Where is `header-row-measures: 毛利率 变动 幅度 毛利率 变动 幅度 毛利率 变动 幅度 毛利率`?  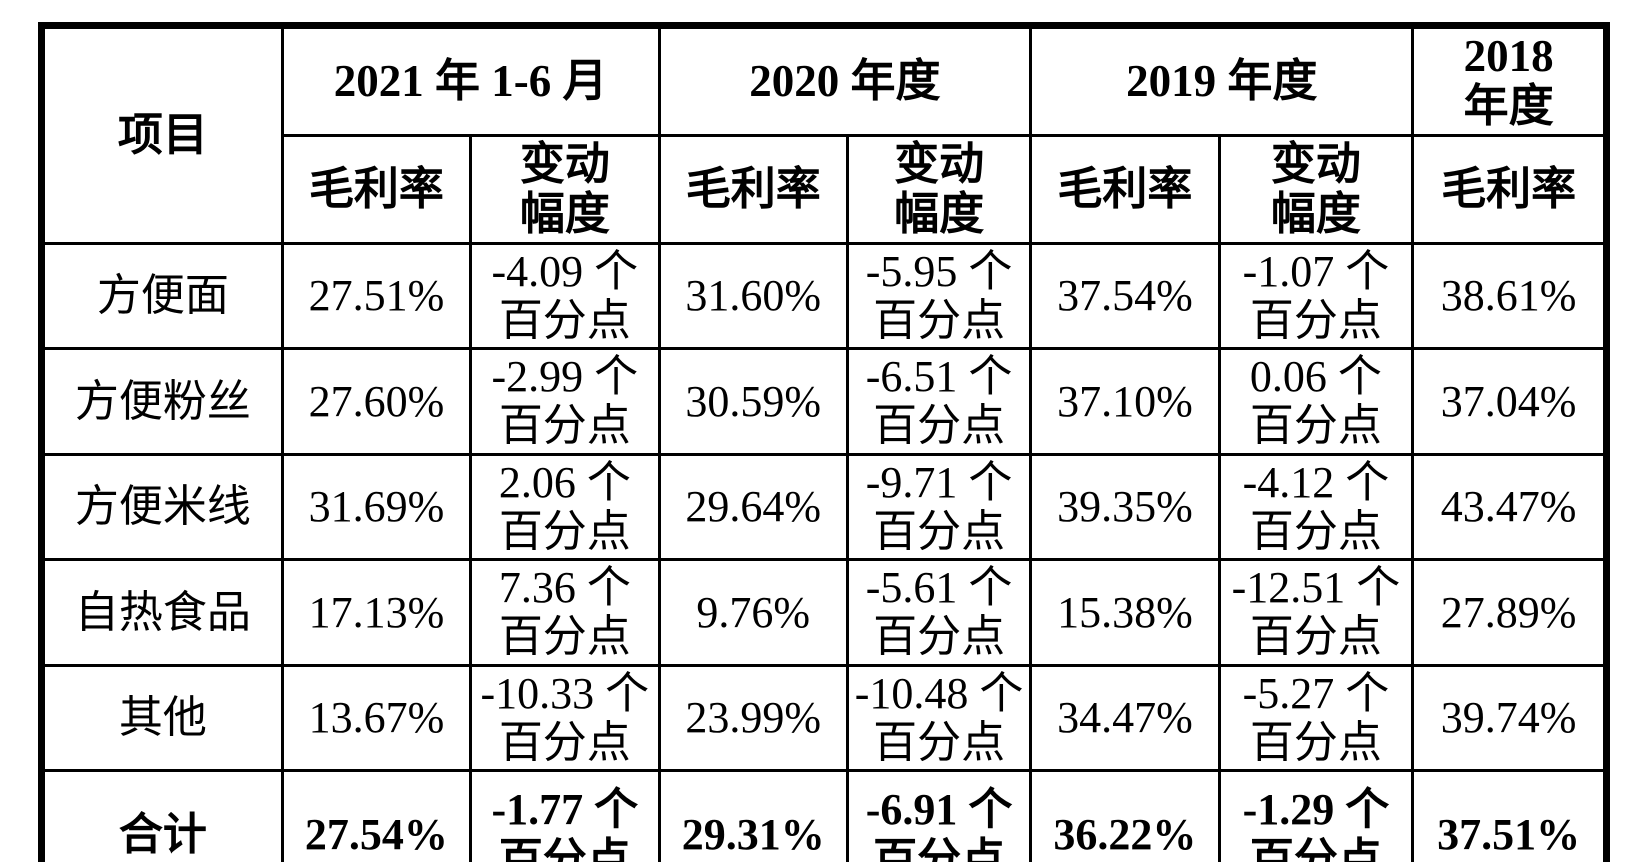 header-row-measures: 毛利率 变动 幅度 毛利率 变动 幅度 毛利率 变动 幅度 毛利率 is located at coordinates (825, 189).